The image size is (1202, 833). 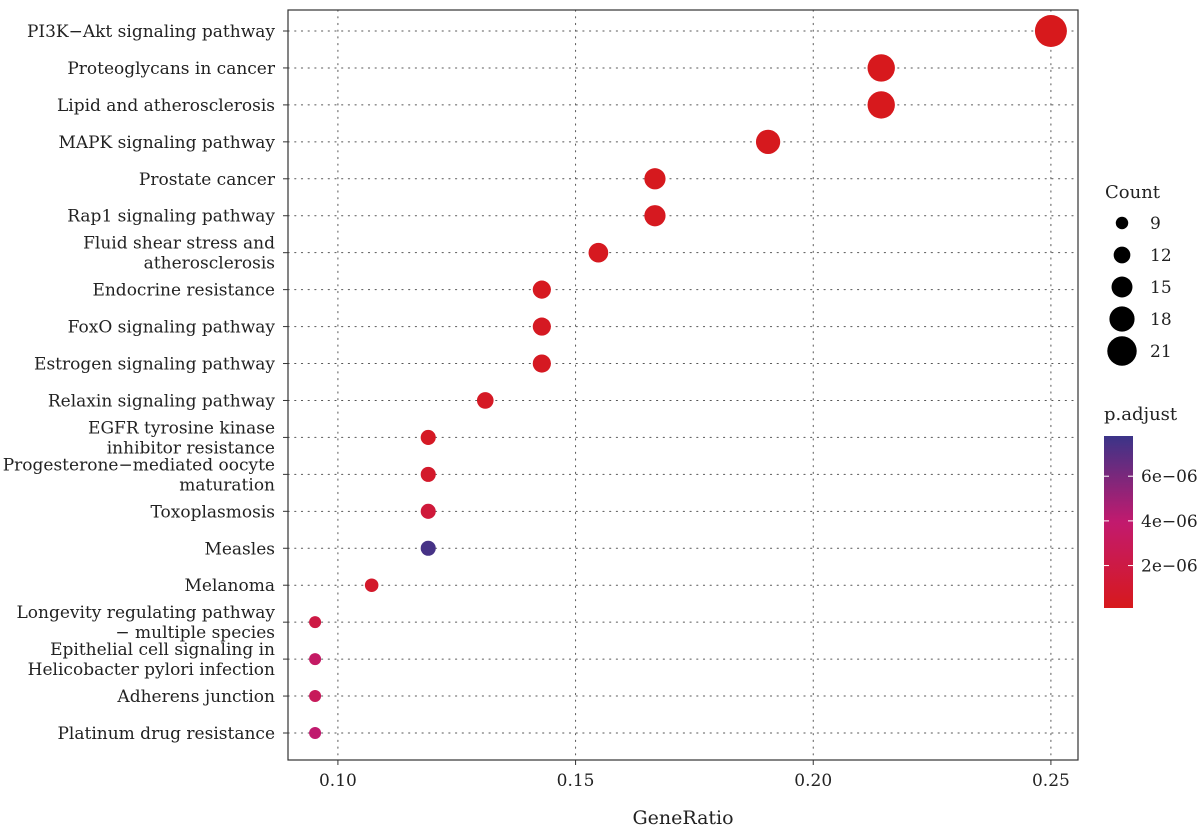 I want to click on y-tick-label: Estrogen signaling pathway, so click(x=154, y=365).